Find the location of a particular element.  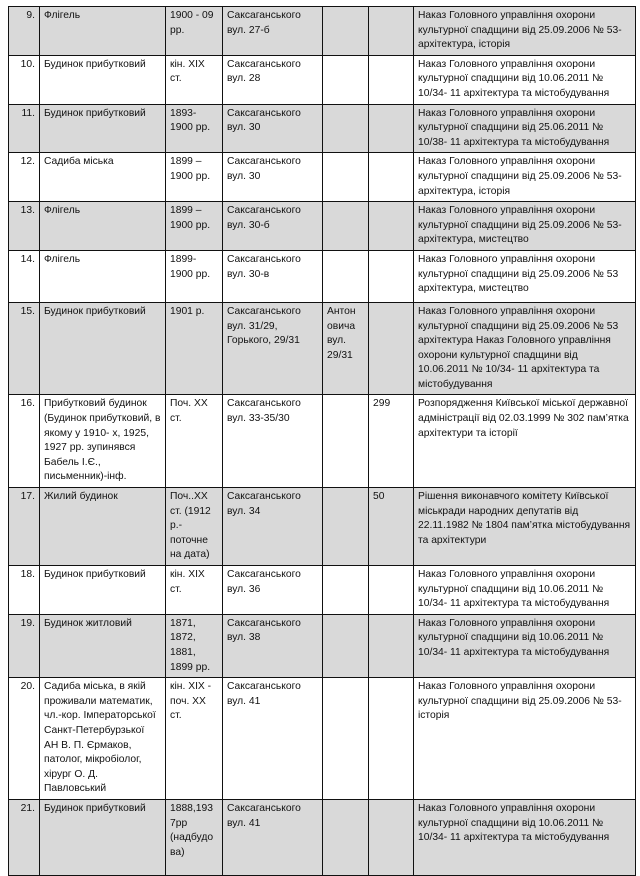

protection-number-cell: 50 is located at coordinates (391, 526).